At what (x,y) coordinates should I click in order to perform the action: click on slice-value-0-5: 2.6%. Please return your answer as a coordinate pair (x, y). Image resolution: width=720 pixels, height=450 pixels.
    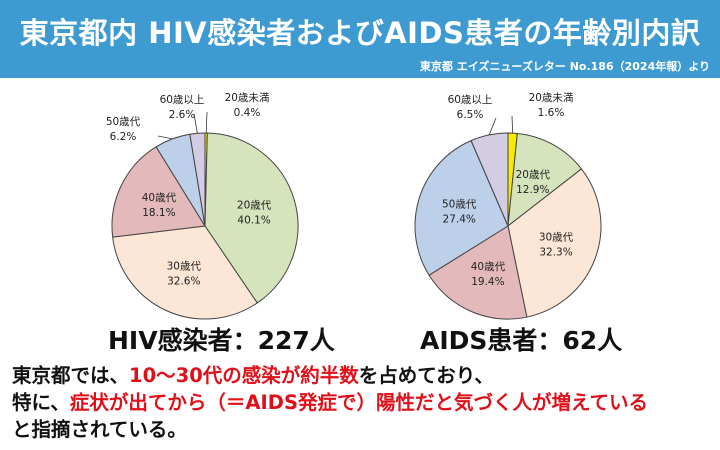
    Looking at the image, I should click on (182, 115).